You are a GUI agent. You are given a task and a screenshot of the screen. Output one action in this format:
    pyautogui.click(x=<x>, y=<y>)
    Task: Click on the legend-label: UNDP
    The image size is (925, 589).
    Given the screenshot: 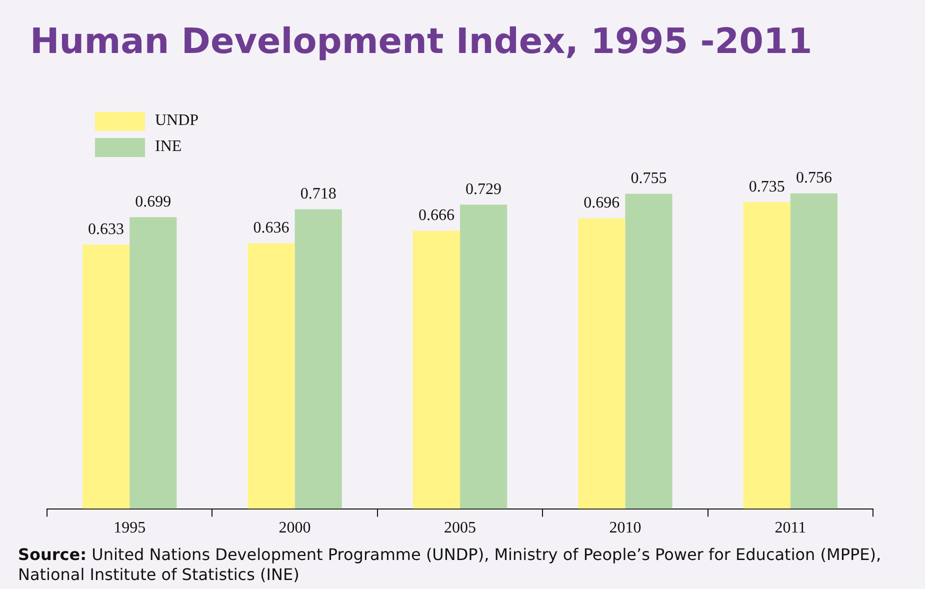 What is the action you would take?
    pyautogui.click(x=177, y=121)
    